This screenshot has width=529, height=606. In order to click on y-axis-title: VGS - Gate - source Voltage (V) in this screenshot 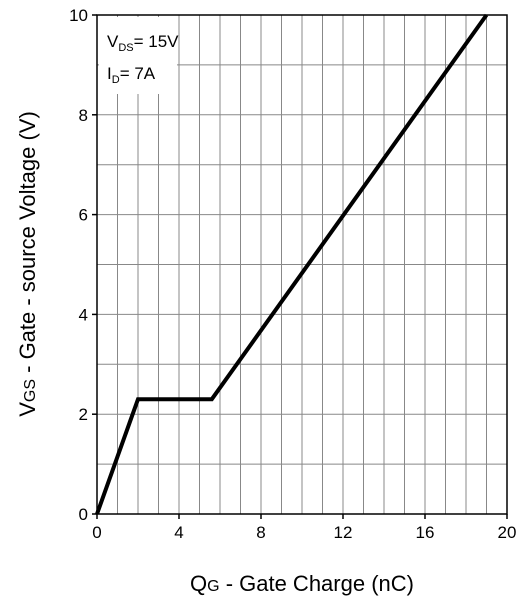, I will do `click(27, 264)`.